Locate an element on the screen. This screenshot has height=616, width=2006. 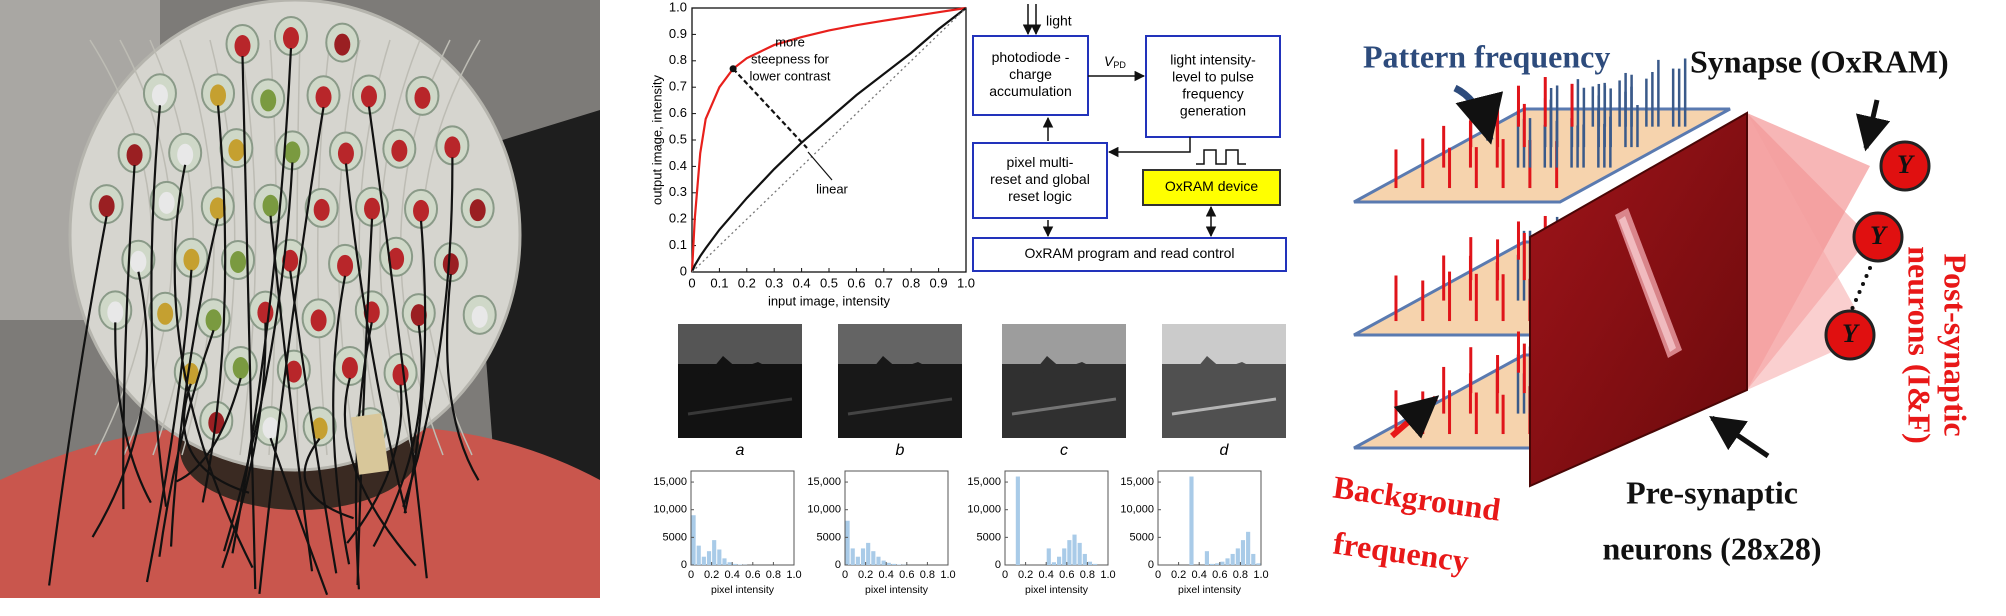
image-label: b is located at coordinates (900, 450).